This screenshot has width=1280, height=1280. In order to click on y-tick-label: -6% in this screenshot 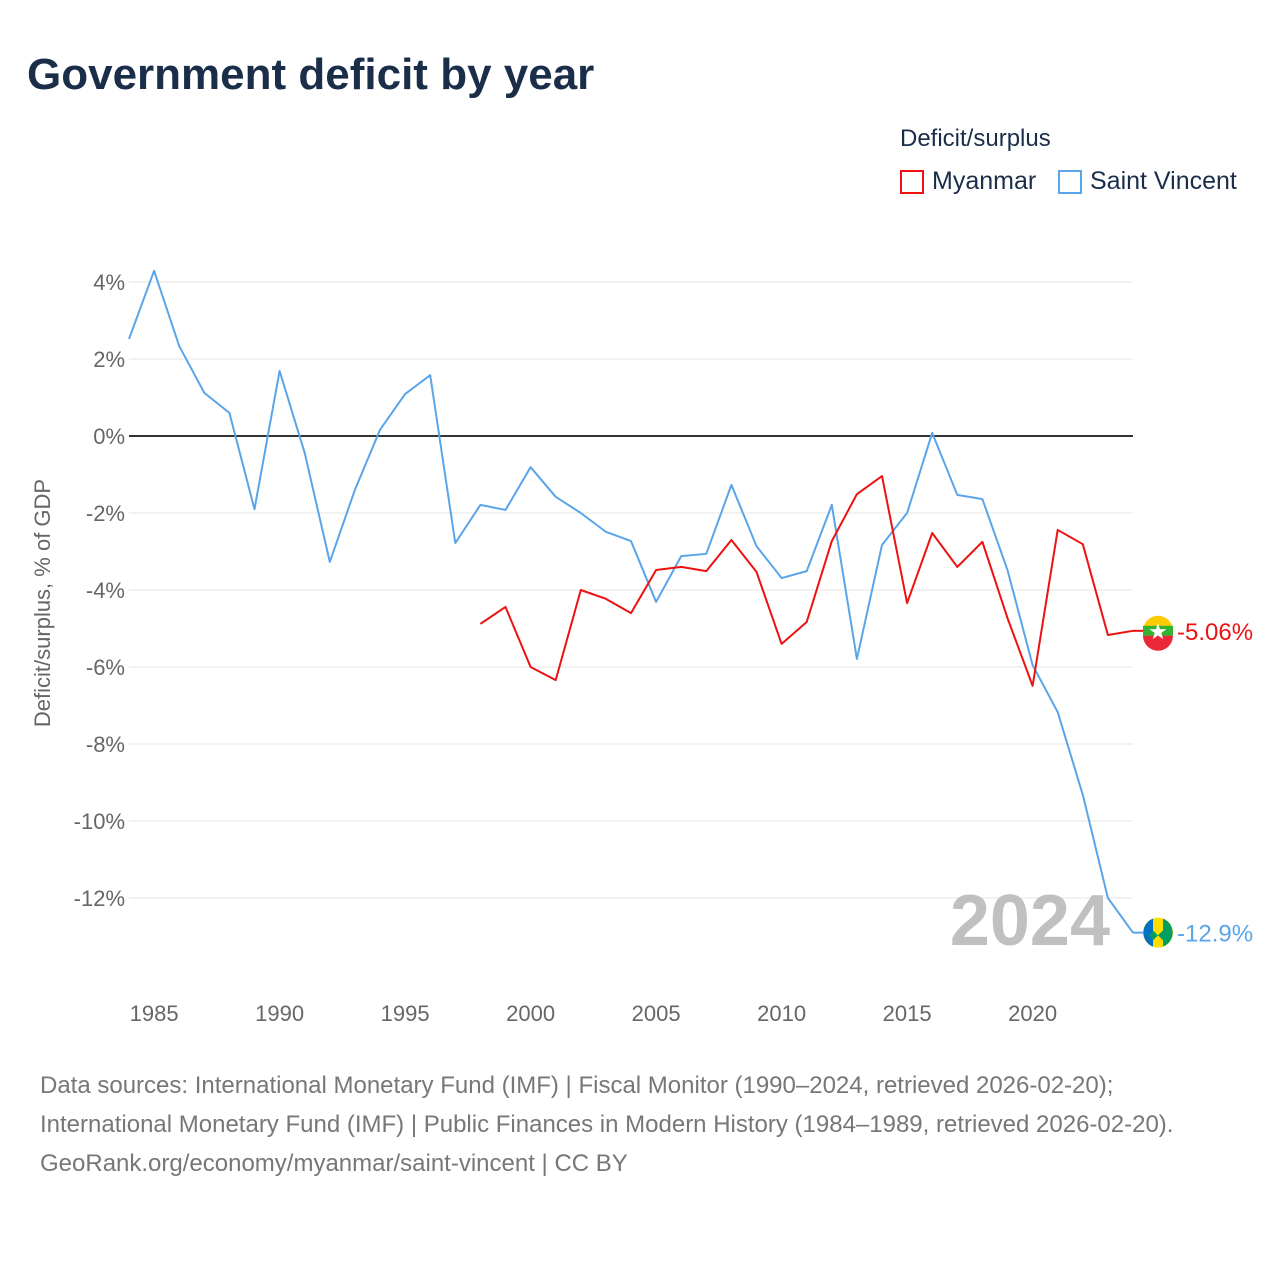, I will do `click(105, 667)`.